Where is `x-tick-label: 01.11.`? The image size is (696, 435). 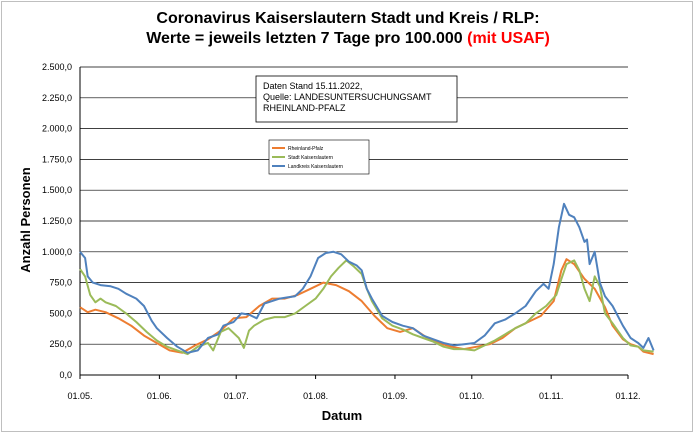 x-tick-label: 01.11. is located at coordinates (551, 396).